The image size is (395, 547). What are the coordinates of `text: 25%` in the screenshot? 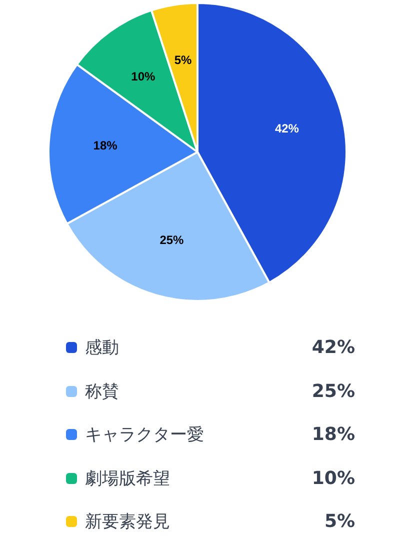 It's located at (333, 391).